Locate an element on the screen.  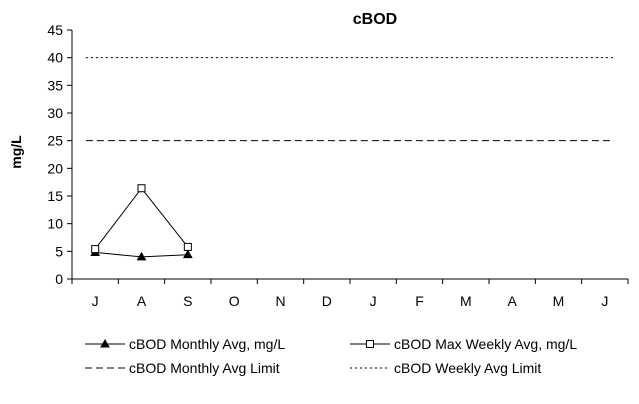
legend-label: cBOD Max Weekly Avg, mg/L is located at coordinates (485, 344).